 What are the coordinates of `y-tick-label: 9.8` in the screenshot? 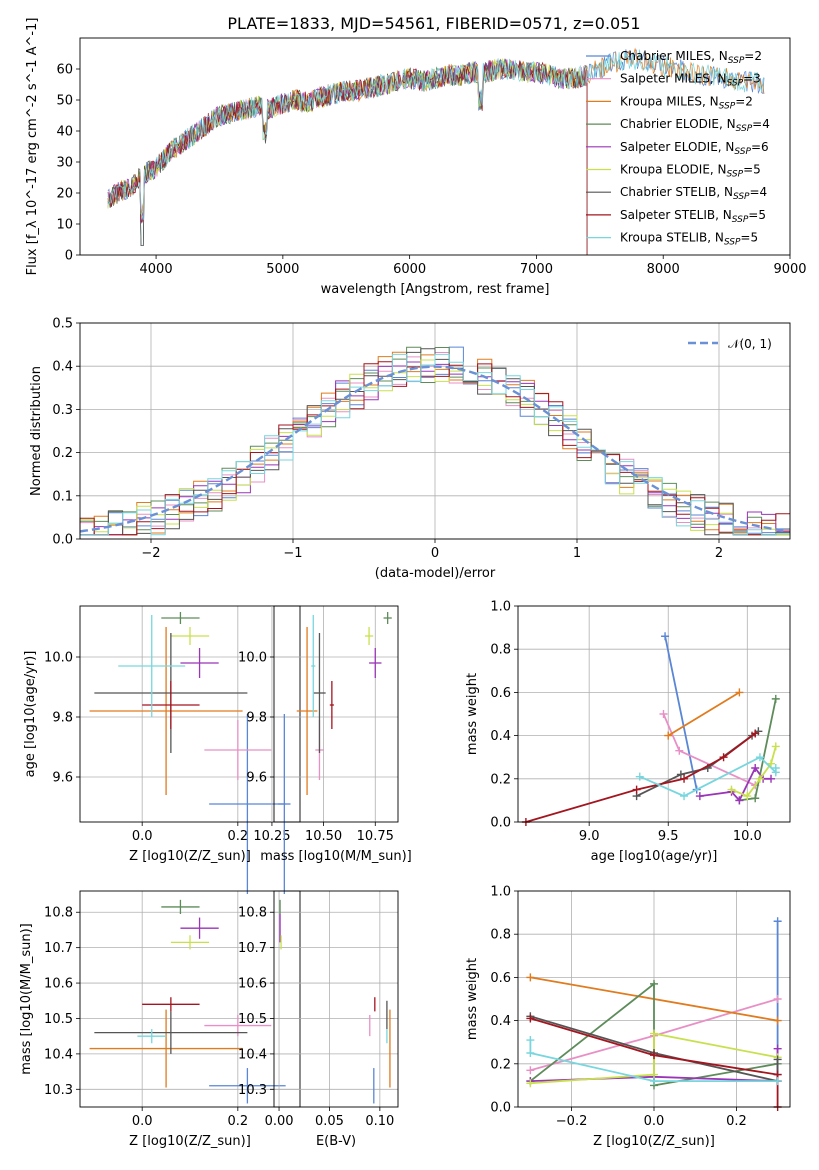 It's located at (256, 718).